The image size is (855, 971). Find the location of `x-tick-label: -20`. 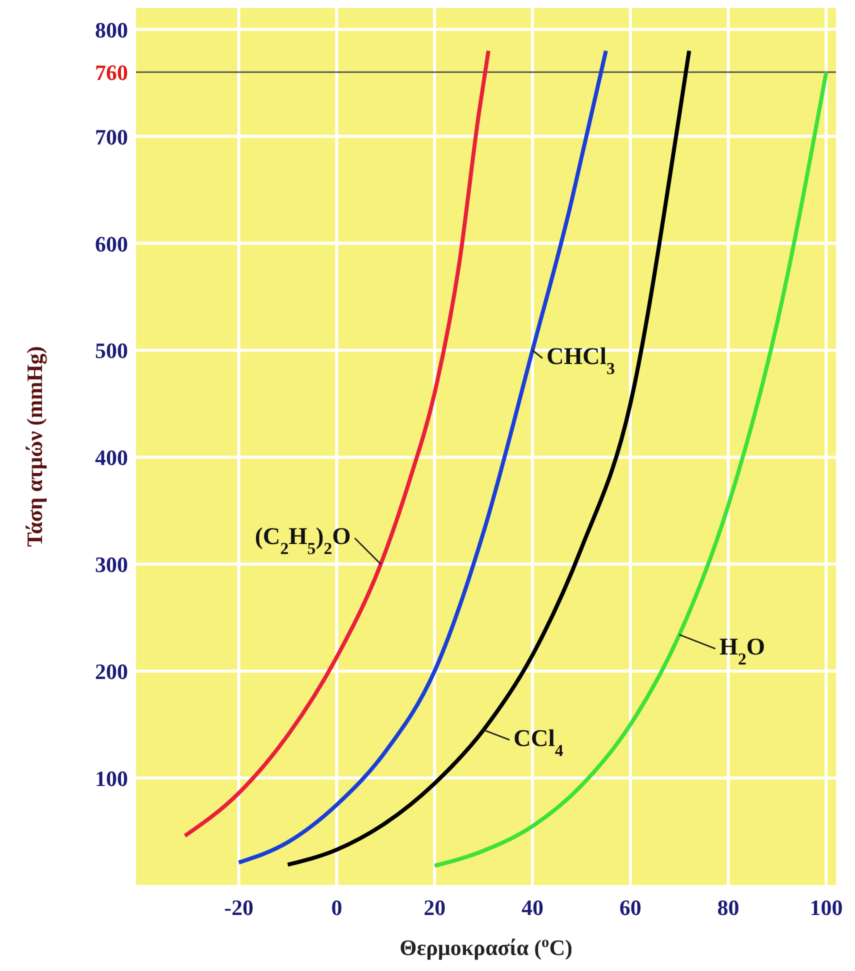

x-tick-label: -20 is located at coordinates (239, 907).